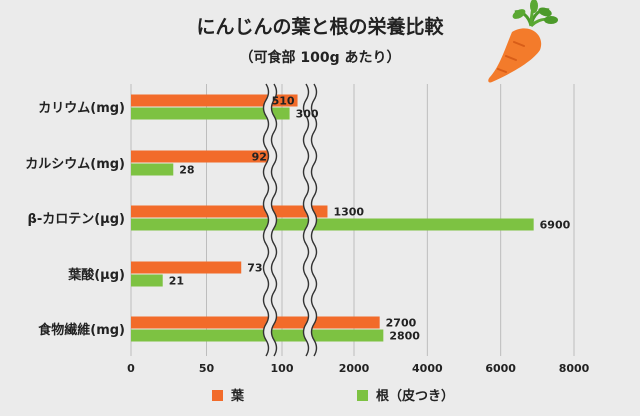 The width and height of the screenshot is (640, 416). What do you see at coordinates (307, 114) in the screenshot?
I see `bar-value-label: 300` at bounding box center [307, 114].